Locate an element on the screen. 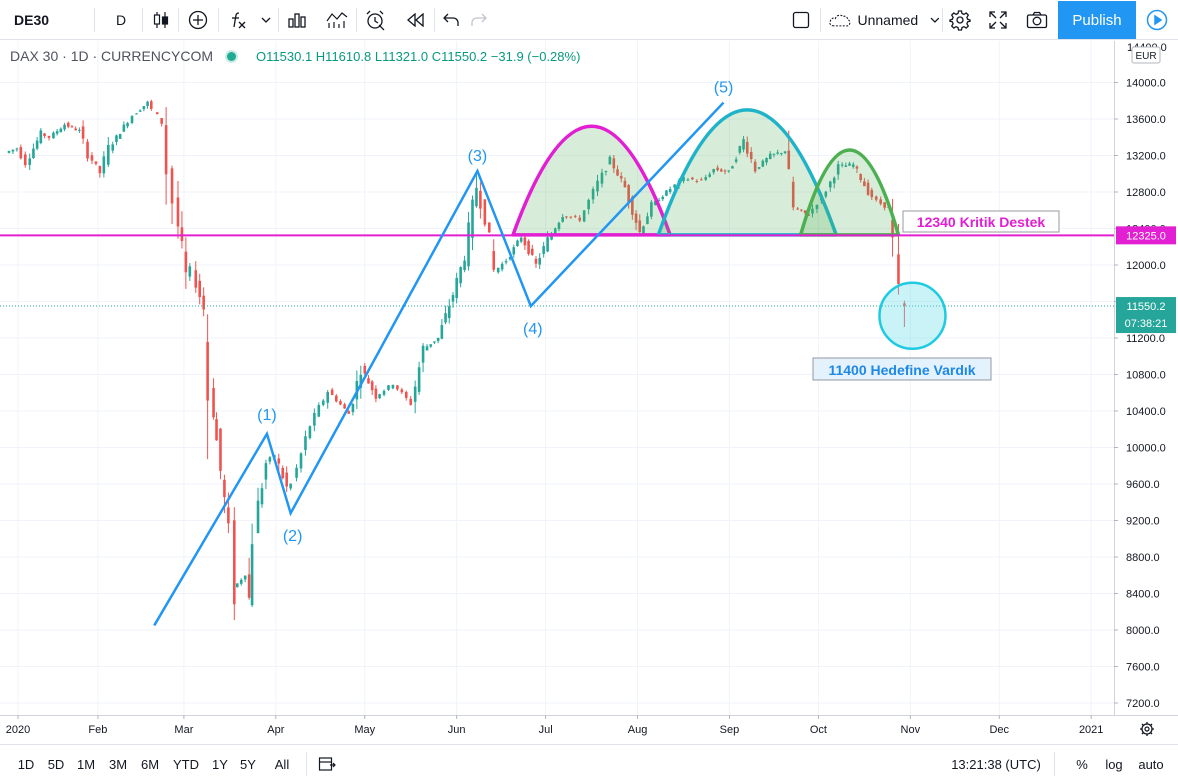  axis-settings-icon is located at coordinates (1147, 729).